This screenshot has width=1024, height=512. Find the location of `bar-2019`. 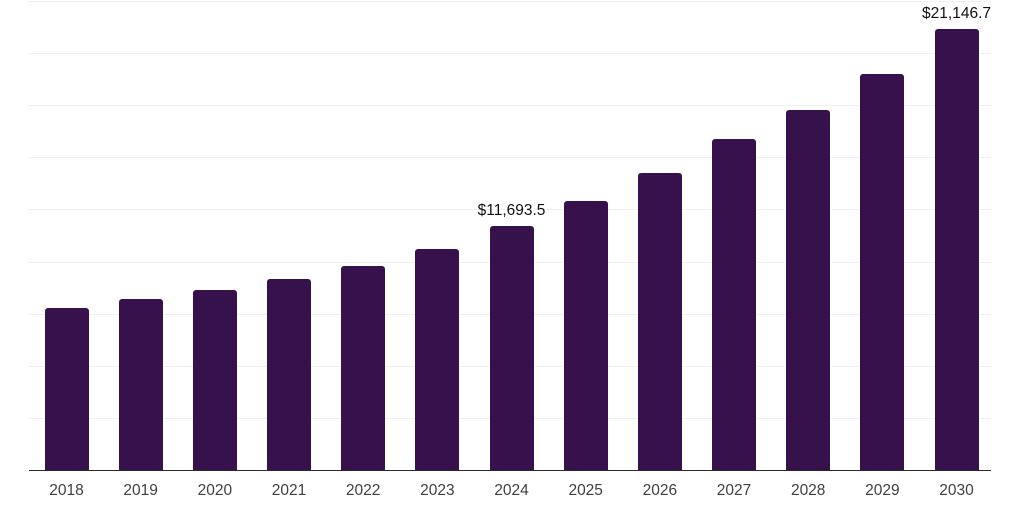

bar-2019 is located at coordinates (140, 384).